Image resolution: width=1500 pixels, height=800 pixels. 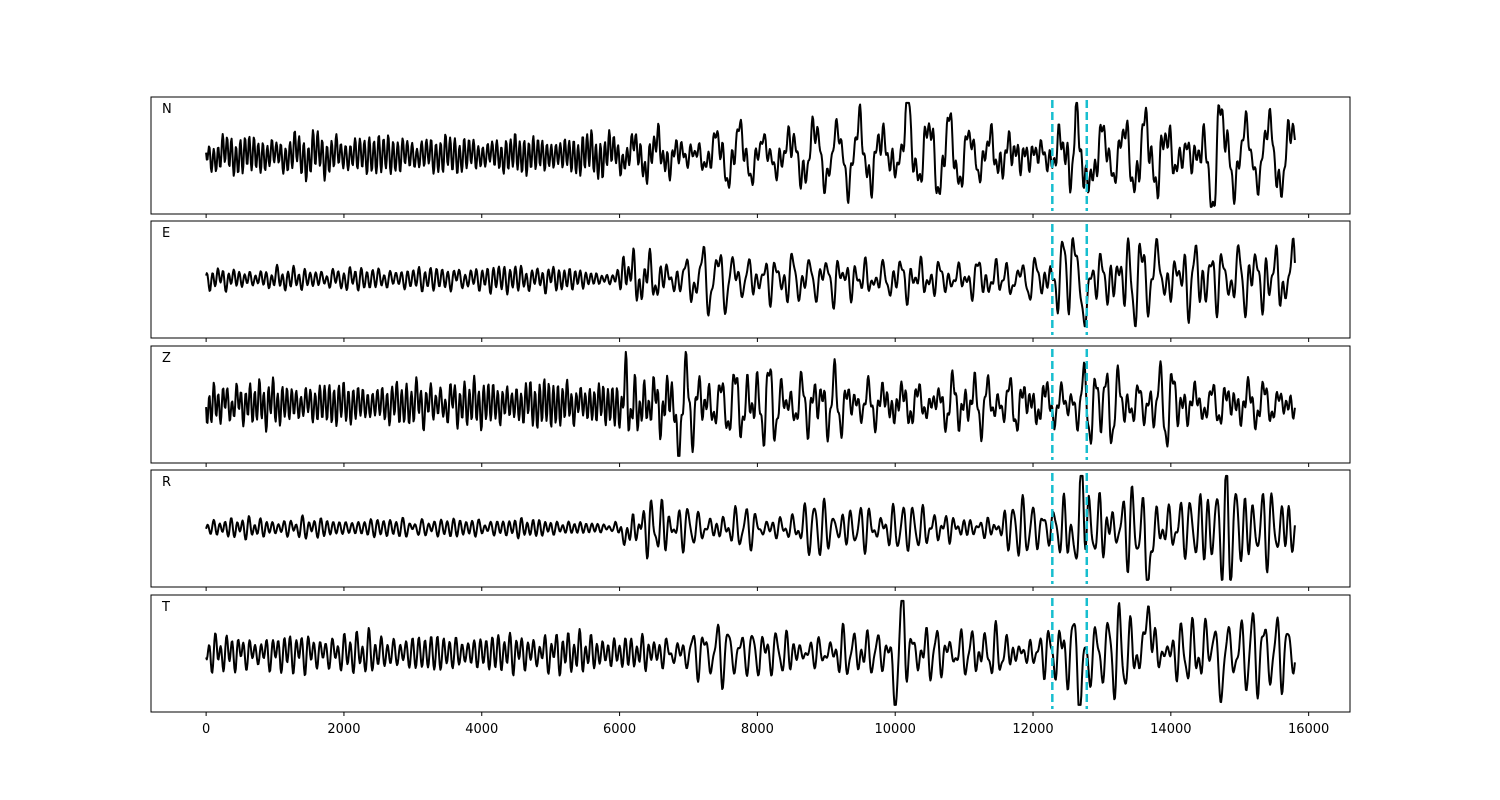 I want to click on channel-panel-z: Z, so click(x=750, y=406).